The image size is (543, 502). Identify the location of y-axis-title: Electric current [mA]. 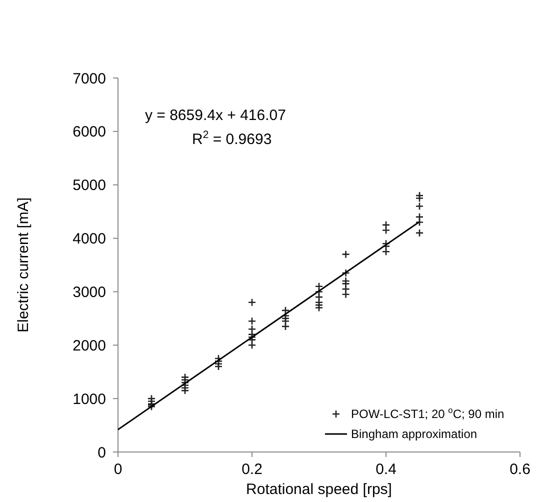
(23, 265).